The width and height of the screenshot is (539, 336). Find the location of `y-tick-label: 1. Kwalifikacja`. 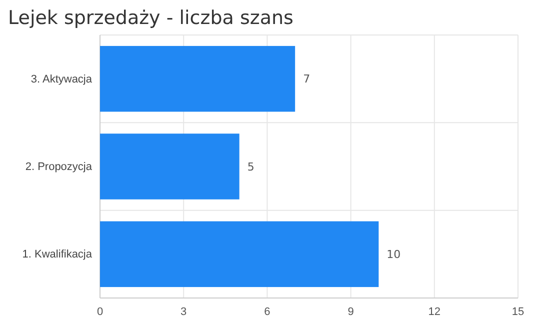

y-tick-label: 1. Kwalifikacja is located at coordinates (57, 254).